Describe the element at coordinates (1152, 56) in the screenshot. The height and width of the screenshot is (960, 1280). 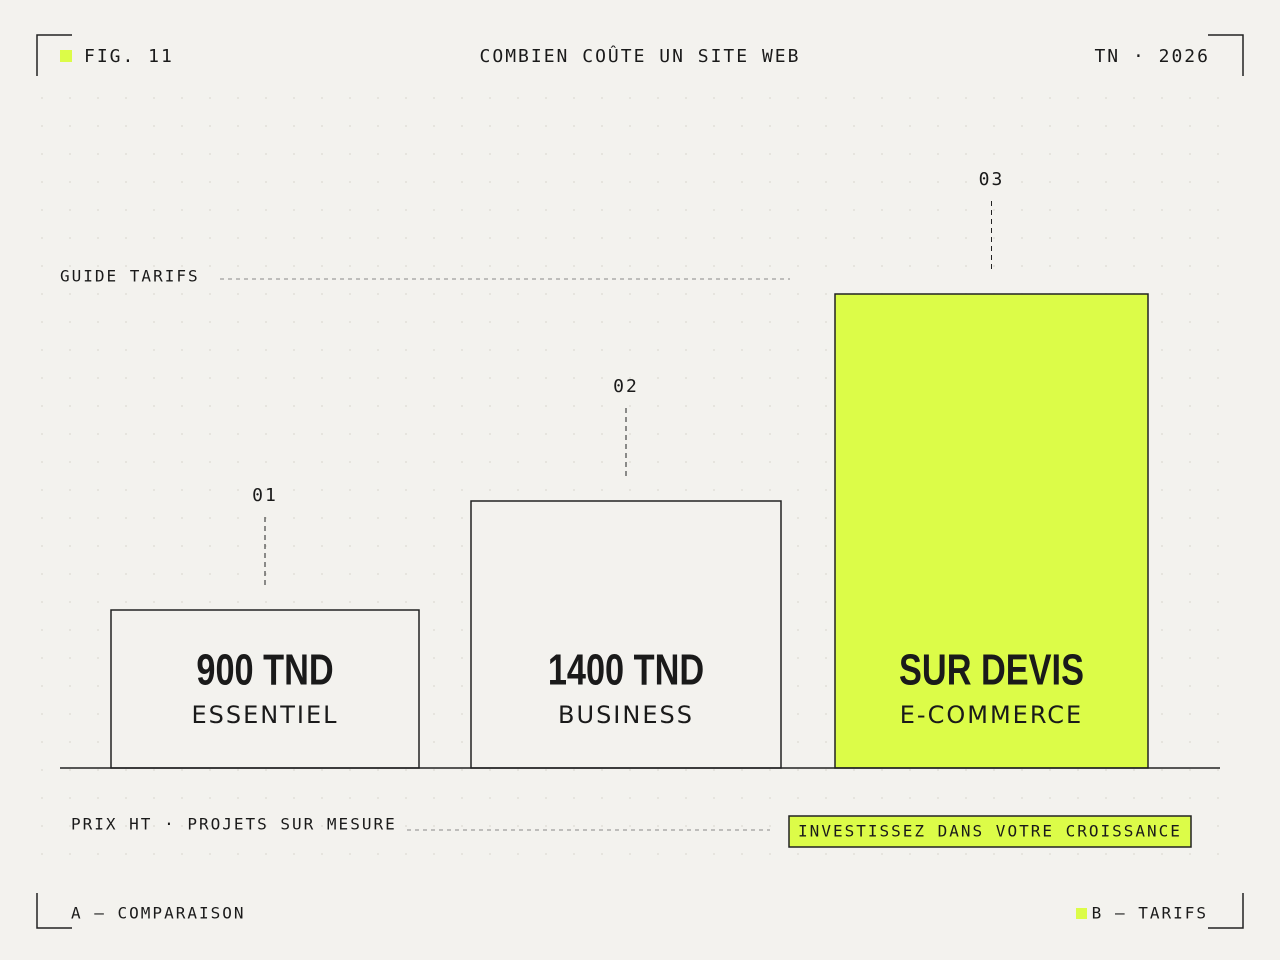
I see `meta: TN · 2026` at that location.